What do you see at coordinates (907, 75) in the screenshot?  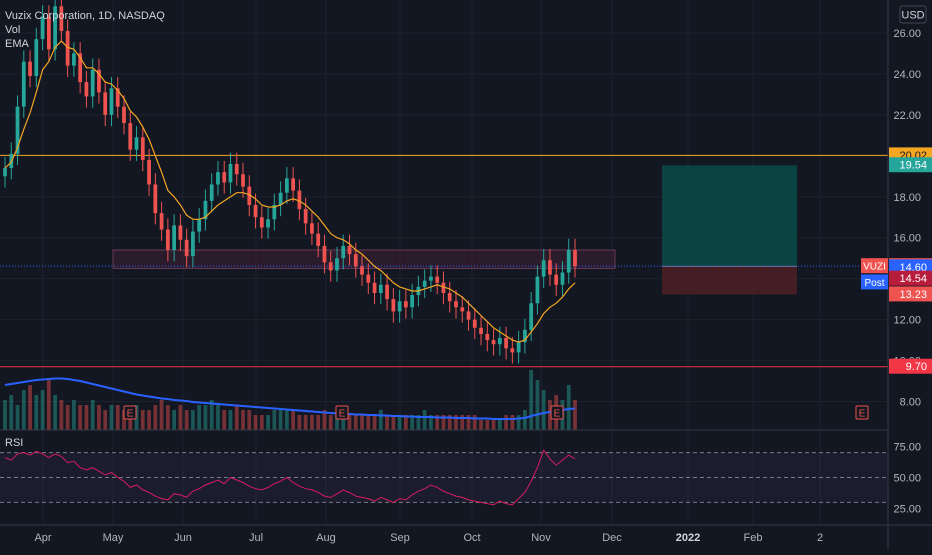 I see `price-tick-label: 24.00` at bounding box center [907, 75].